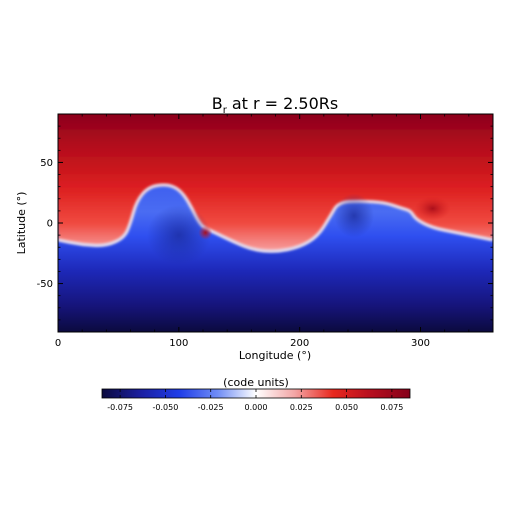 This screenshot has height=512, width=512. What do you see at coordinates (275, 355) in the screenshot?
I see `x-axis-label: Longitude (°)` at bounding box center [275, 355].